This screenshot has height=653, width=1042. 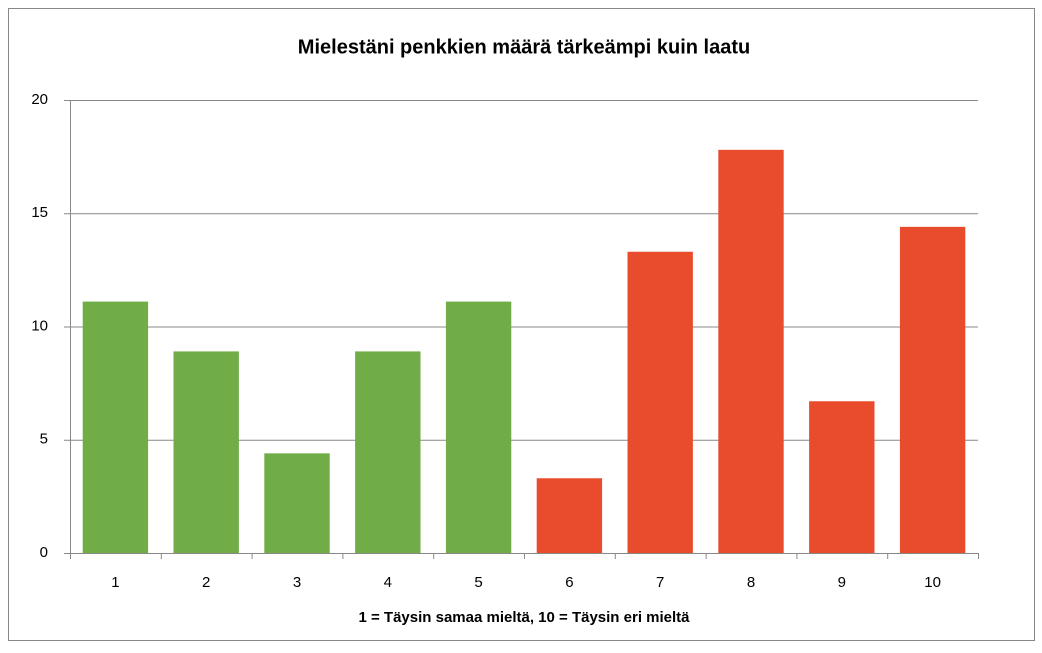 I want to click on x-tick-label: 3, so click(x=297, y=582).